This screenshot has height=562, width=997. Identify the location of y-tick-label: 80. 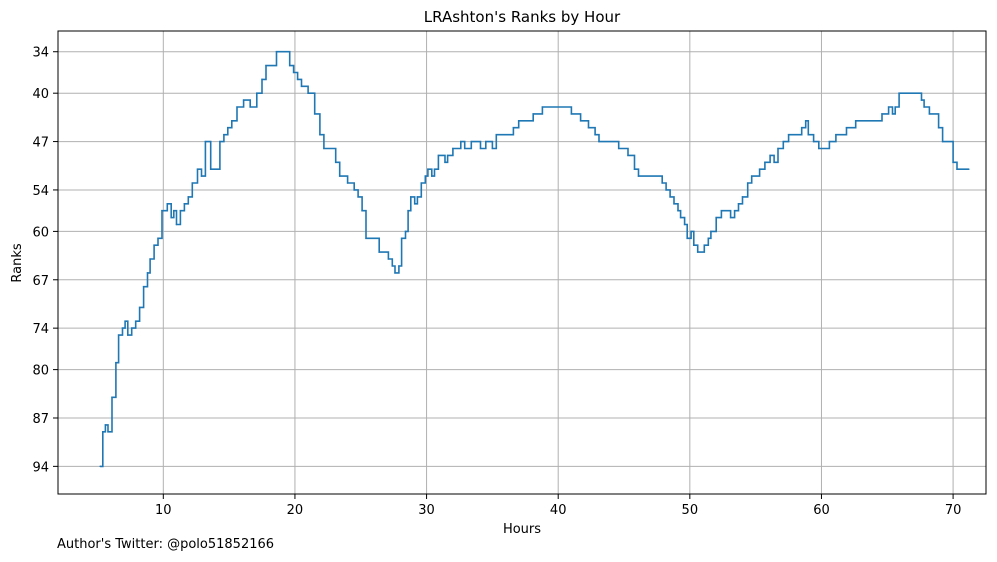
(40, 371).